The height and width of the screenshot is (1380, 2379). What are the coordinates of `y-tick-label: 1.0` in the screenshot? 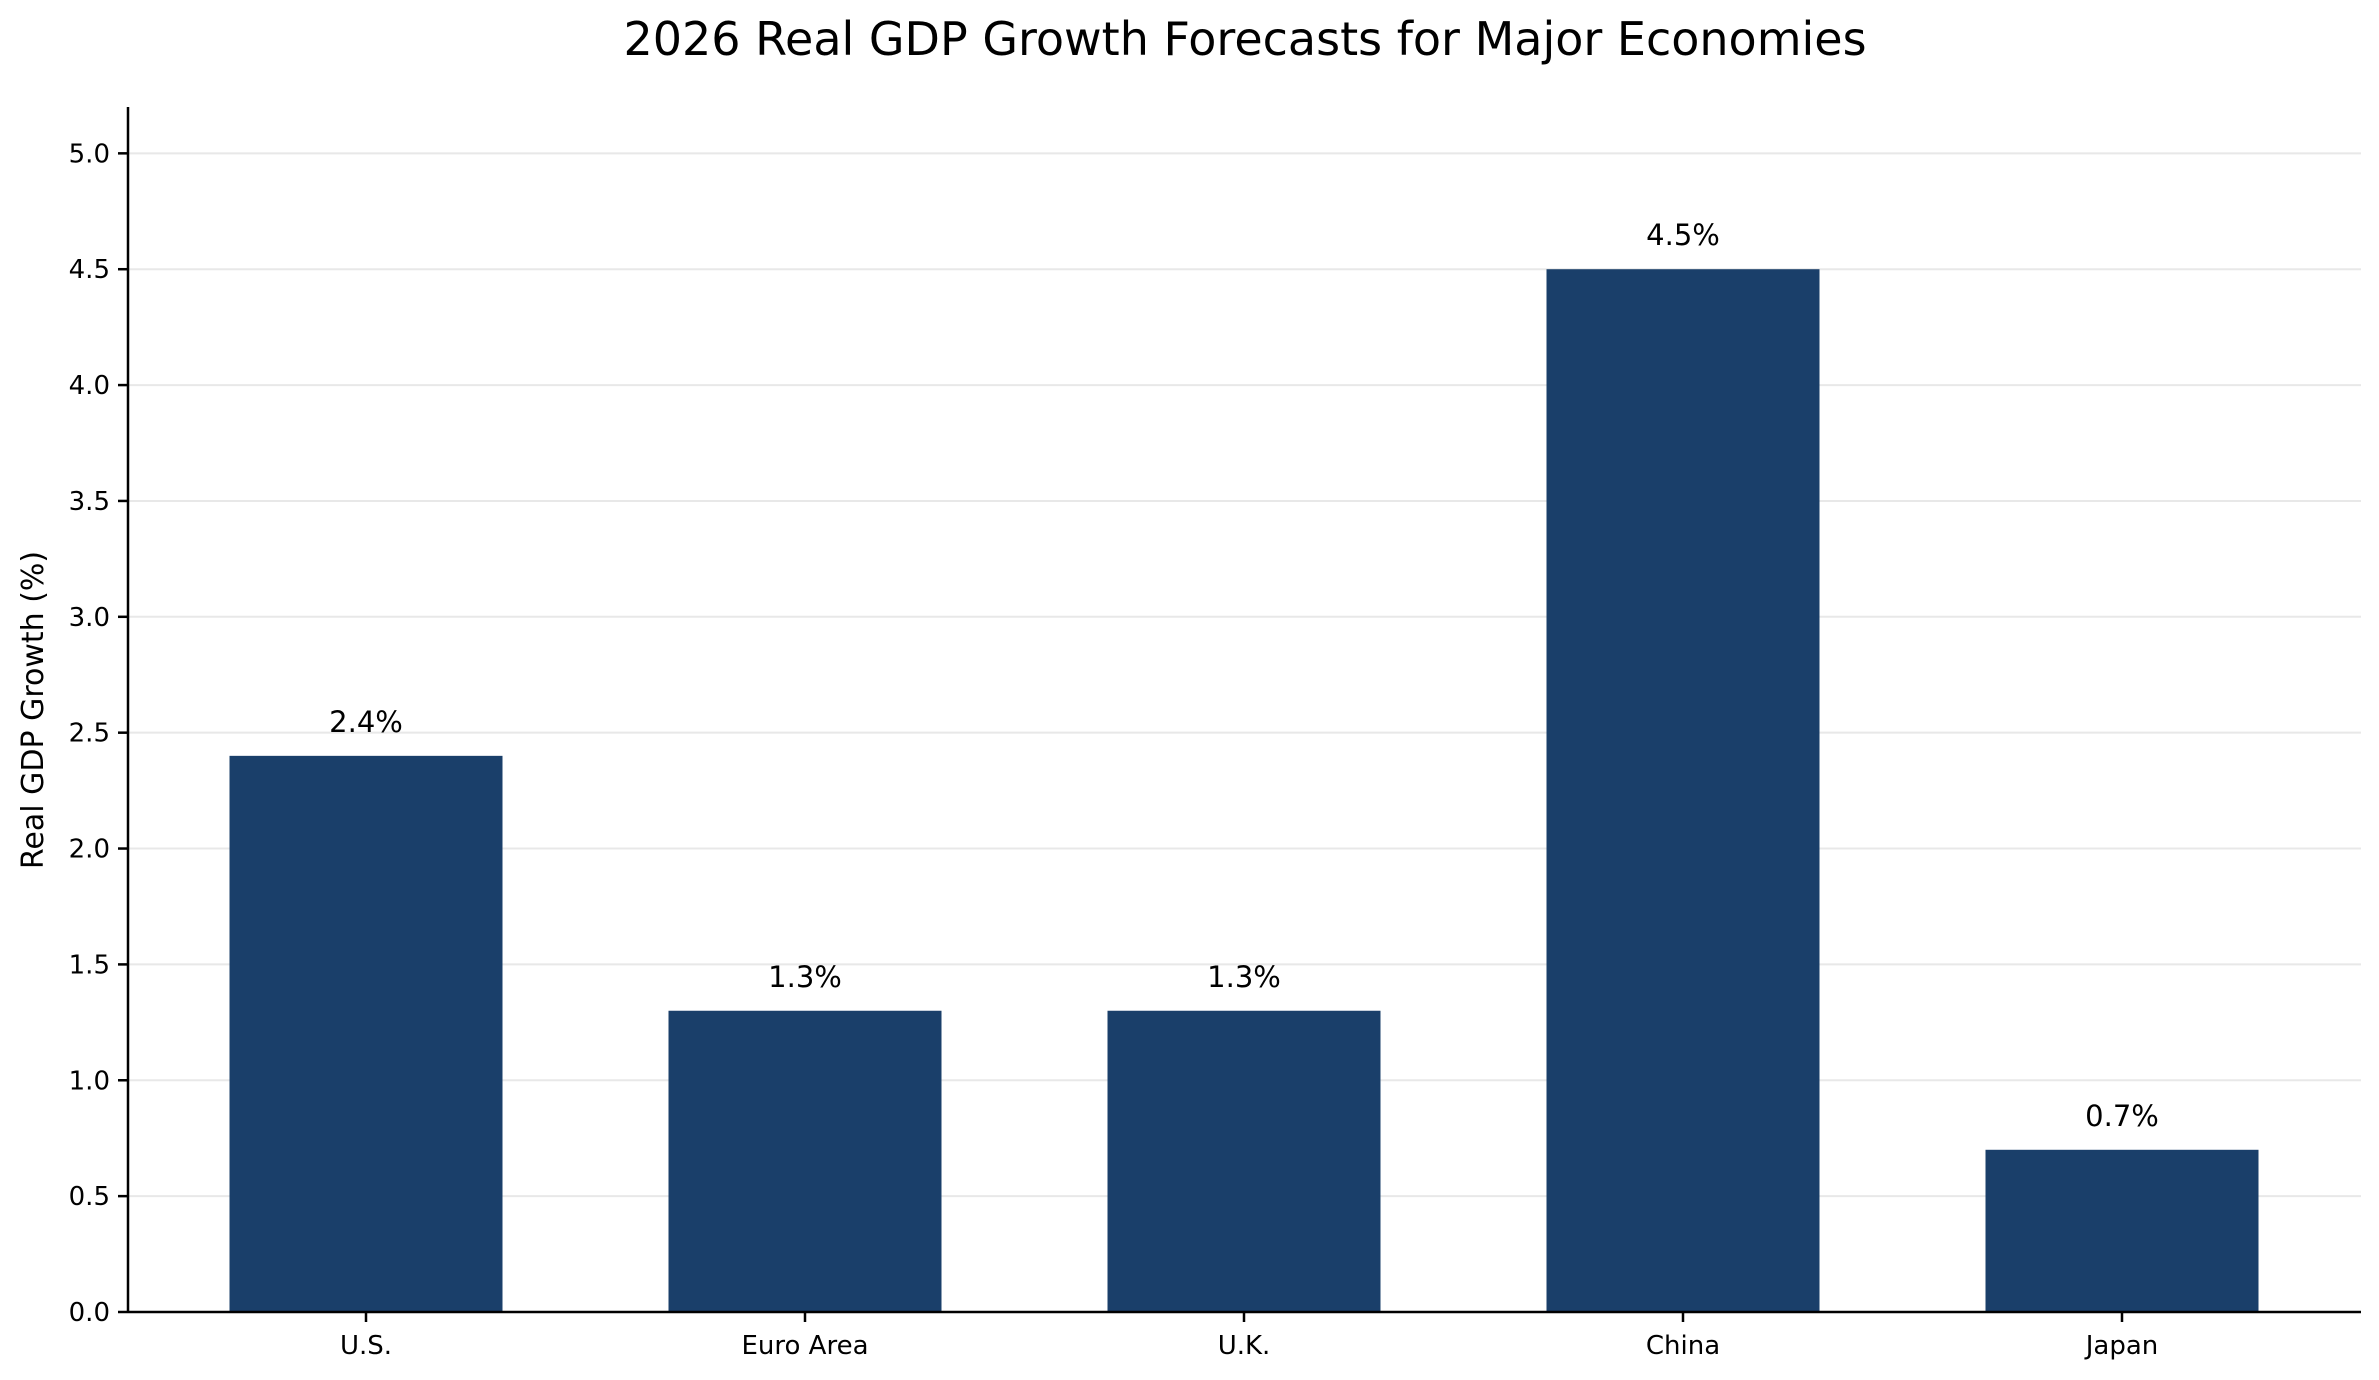 It's located at (89, 1081).